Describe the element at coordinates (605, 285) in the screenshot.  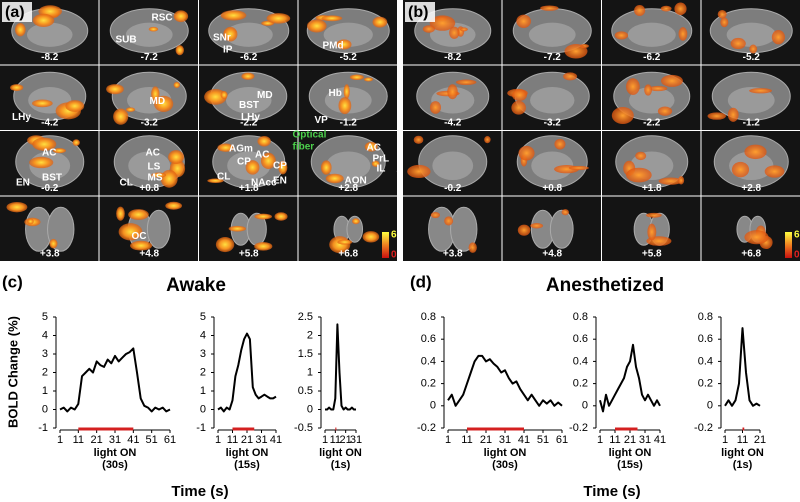
I see `panel-title: Anesthetized` at that location.